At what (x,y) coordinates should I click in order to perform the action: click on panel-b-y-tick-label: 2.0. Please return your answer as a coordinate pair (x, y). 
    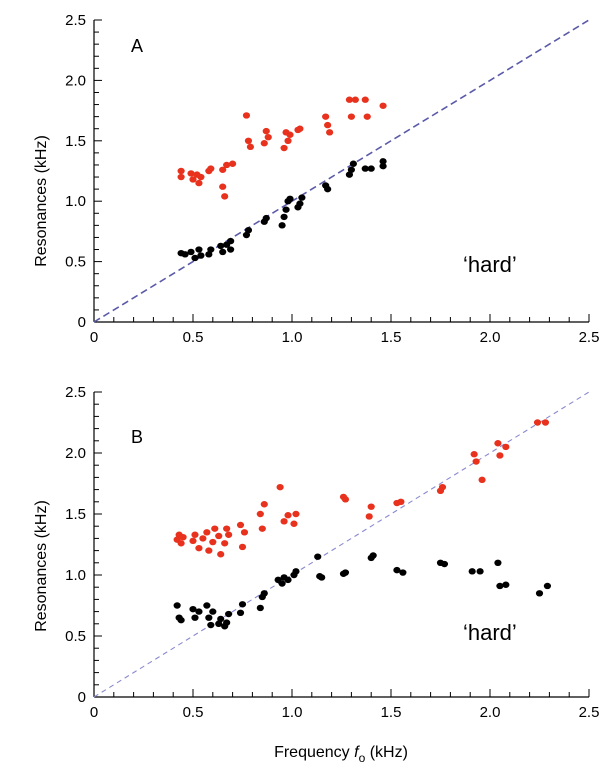
    Looking at the image, I should click on (75, 453).